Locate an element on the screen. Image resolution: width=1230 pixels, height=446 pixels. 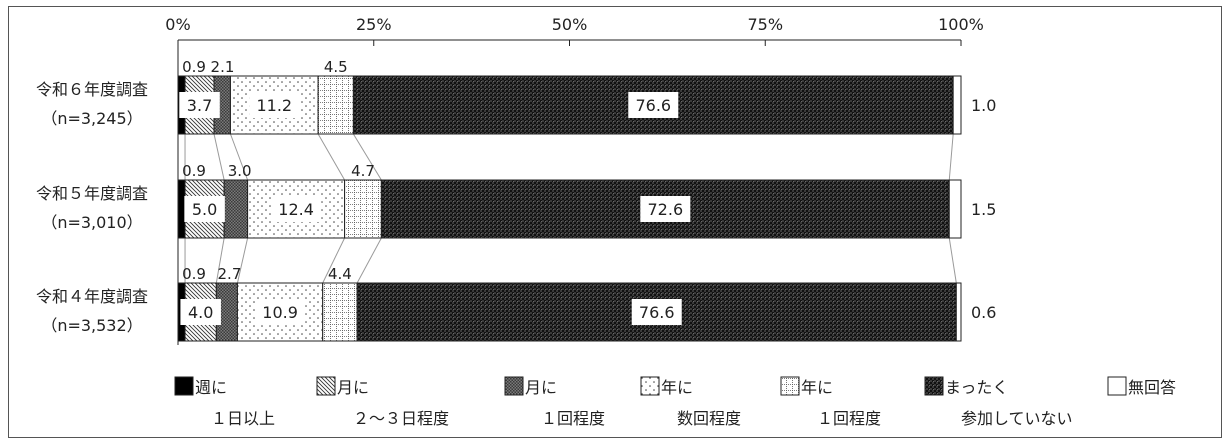
legend-label: 無回答 is located at coordinates (1152, 387).